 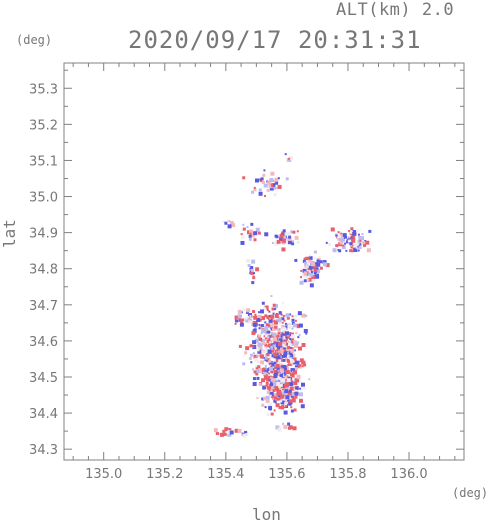 I want to click on x-tick-label: 136.0, so click(x=408, y=474).